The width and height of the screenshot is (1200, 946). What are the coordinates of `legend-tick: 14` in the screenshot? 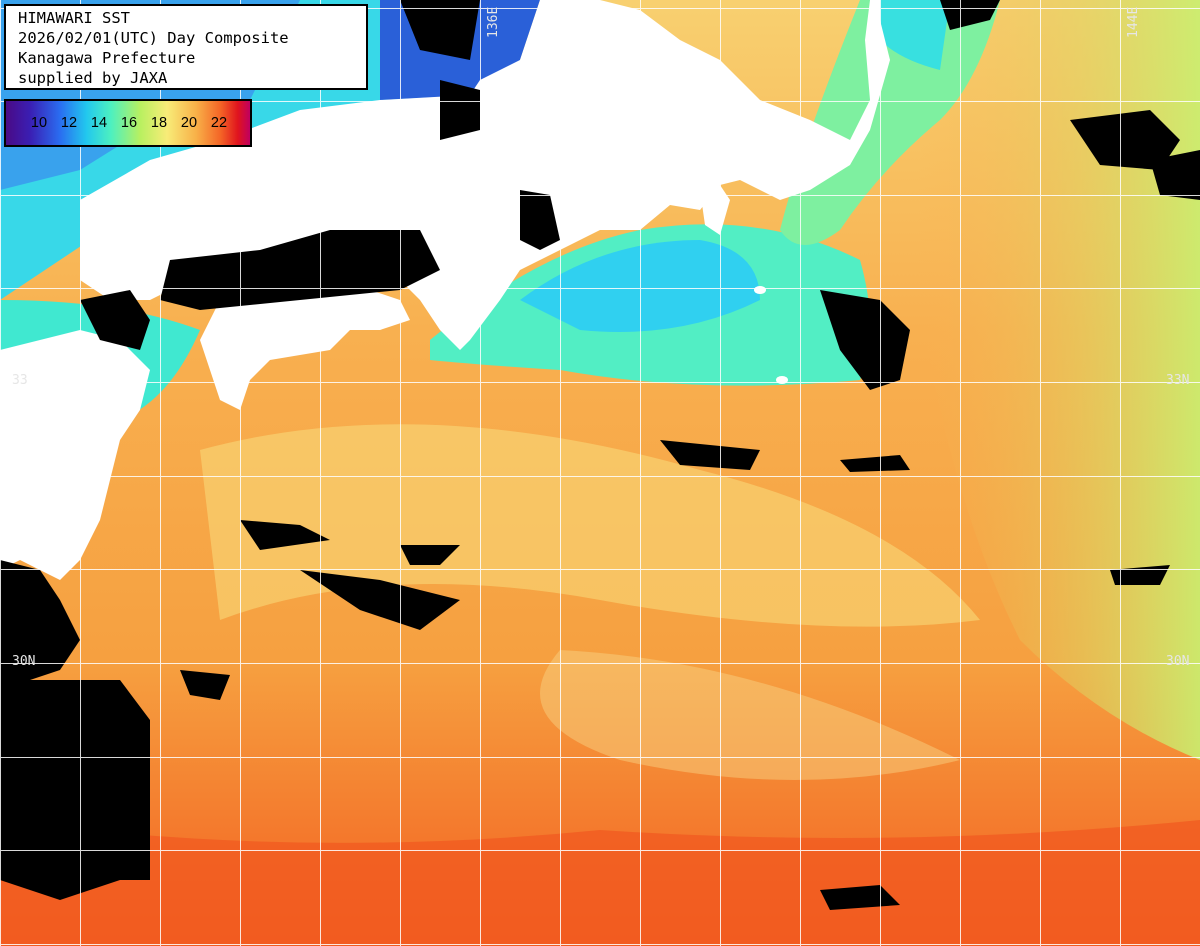 It's located at (99, 123).